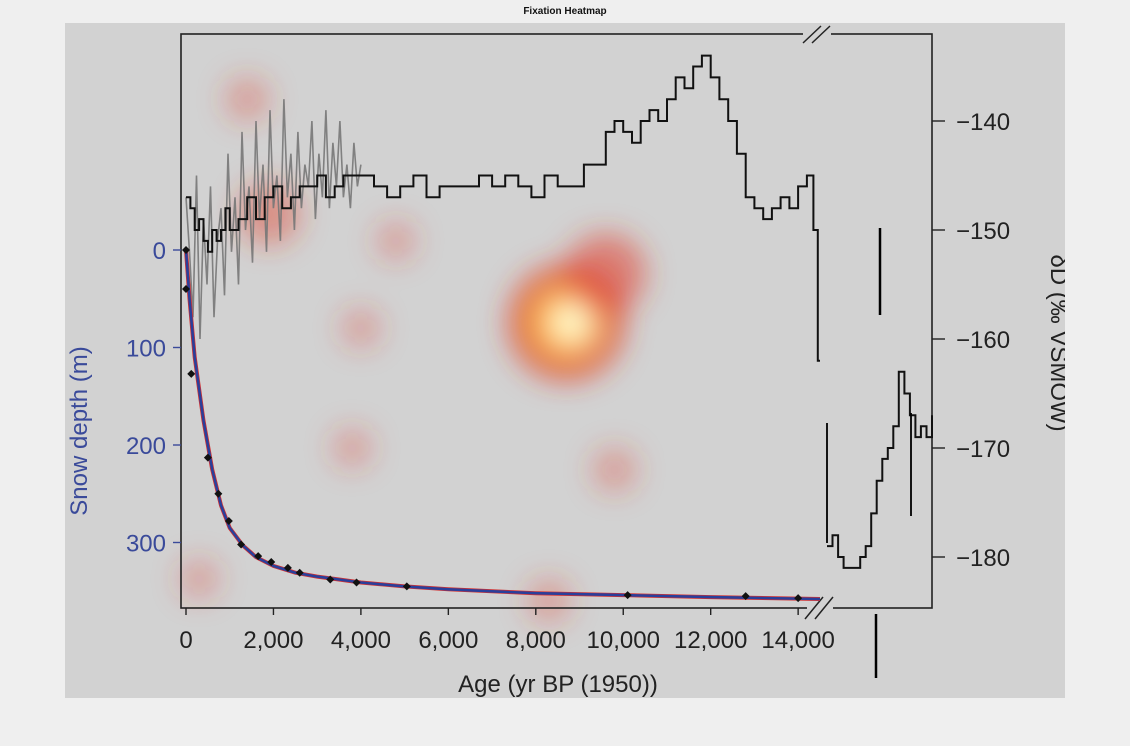  What do you see at coordinates (536, 640) in the screenshot?
I see `x-tick-label: 8,000` at bounding box center [536, 640].